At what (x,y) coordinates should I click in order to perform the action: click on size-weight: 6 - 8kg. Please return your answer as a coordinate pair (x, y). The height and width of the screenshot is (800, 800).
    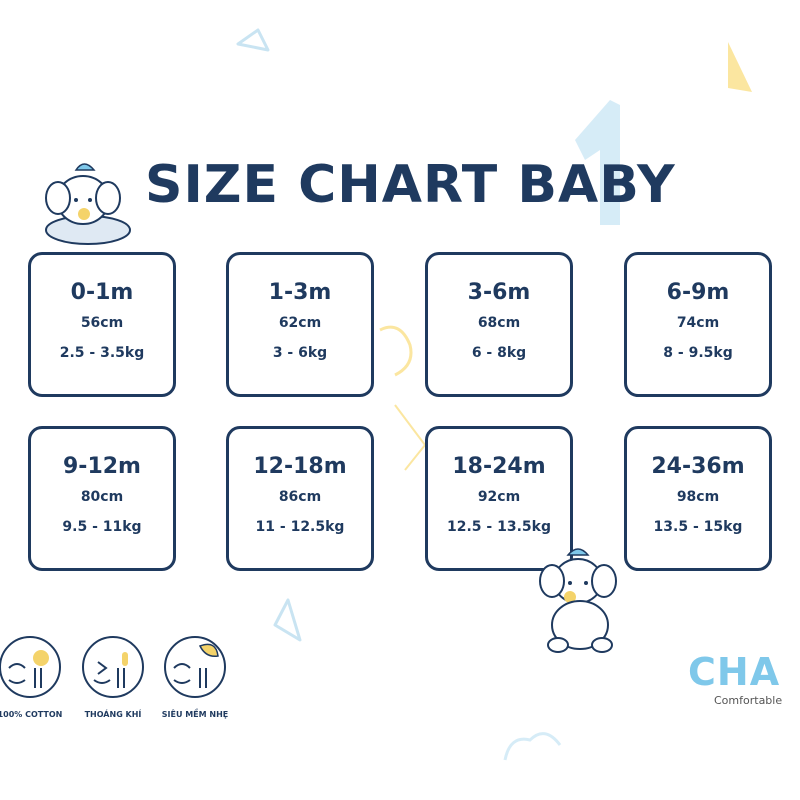
    Looking at the image, I should click on (499, 353).